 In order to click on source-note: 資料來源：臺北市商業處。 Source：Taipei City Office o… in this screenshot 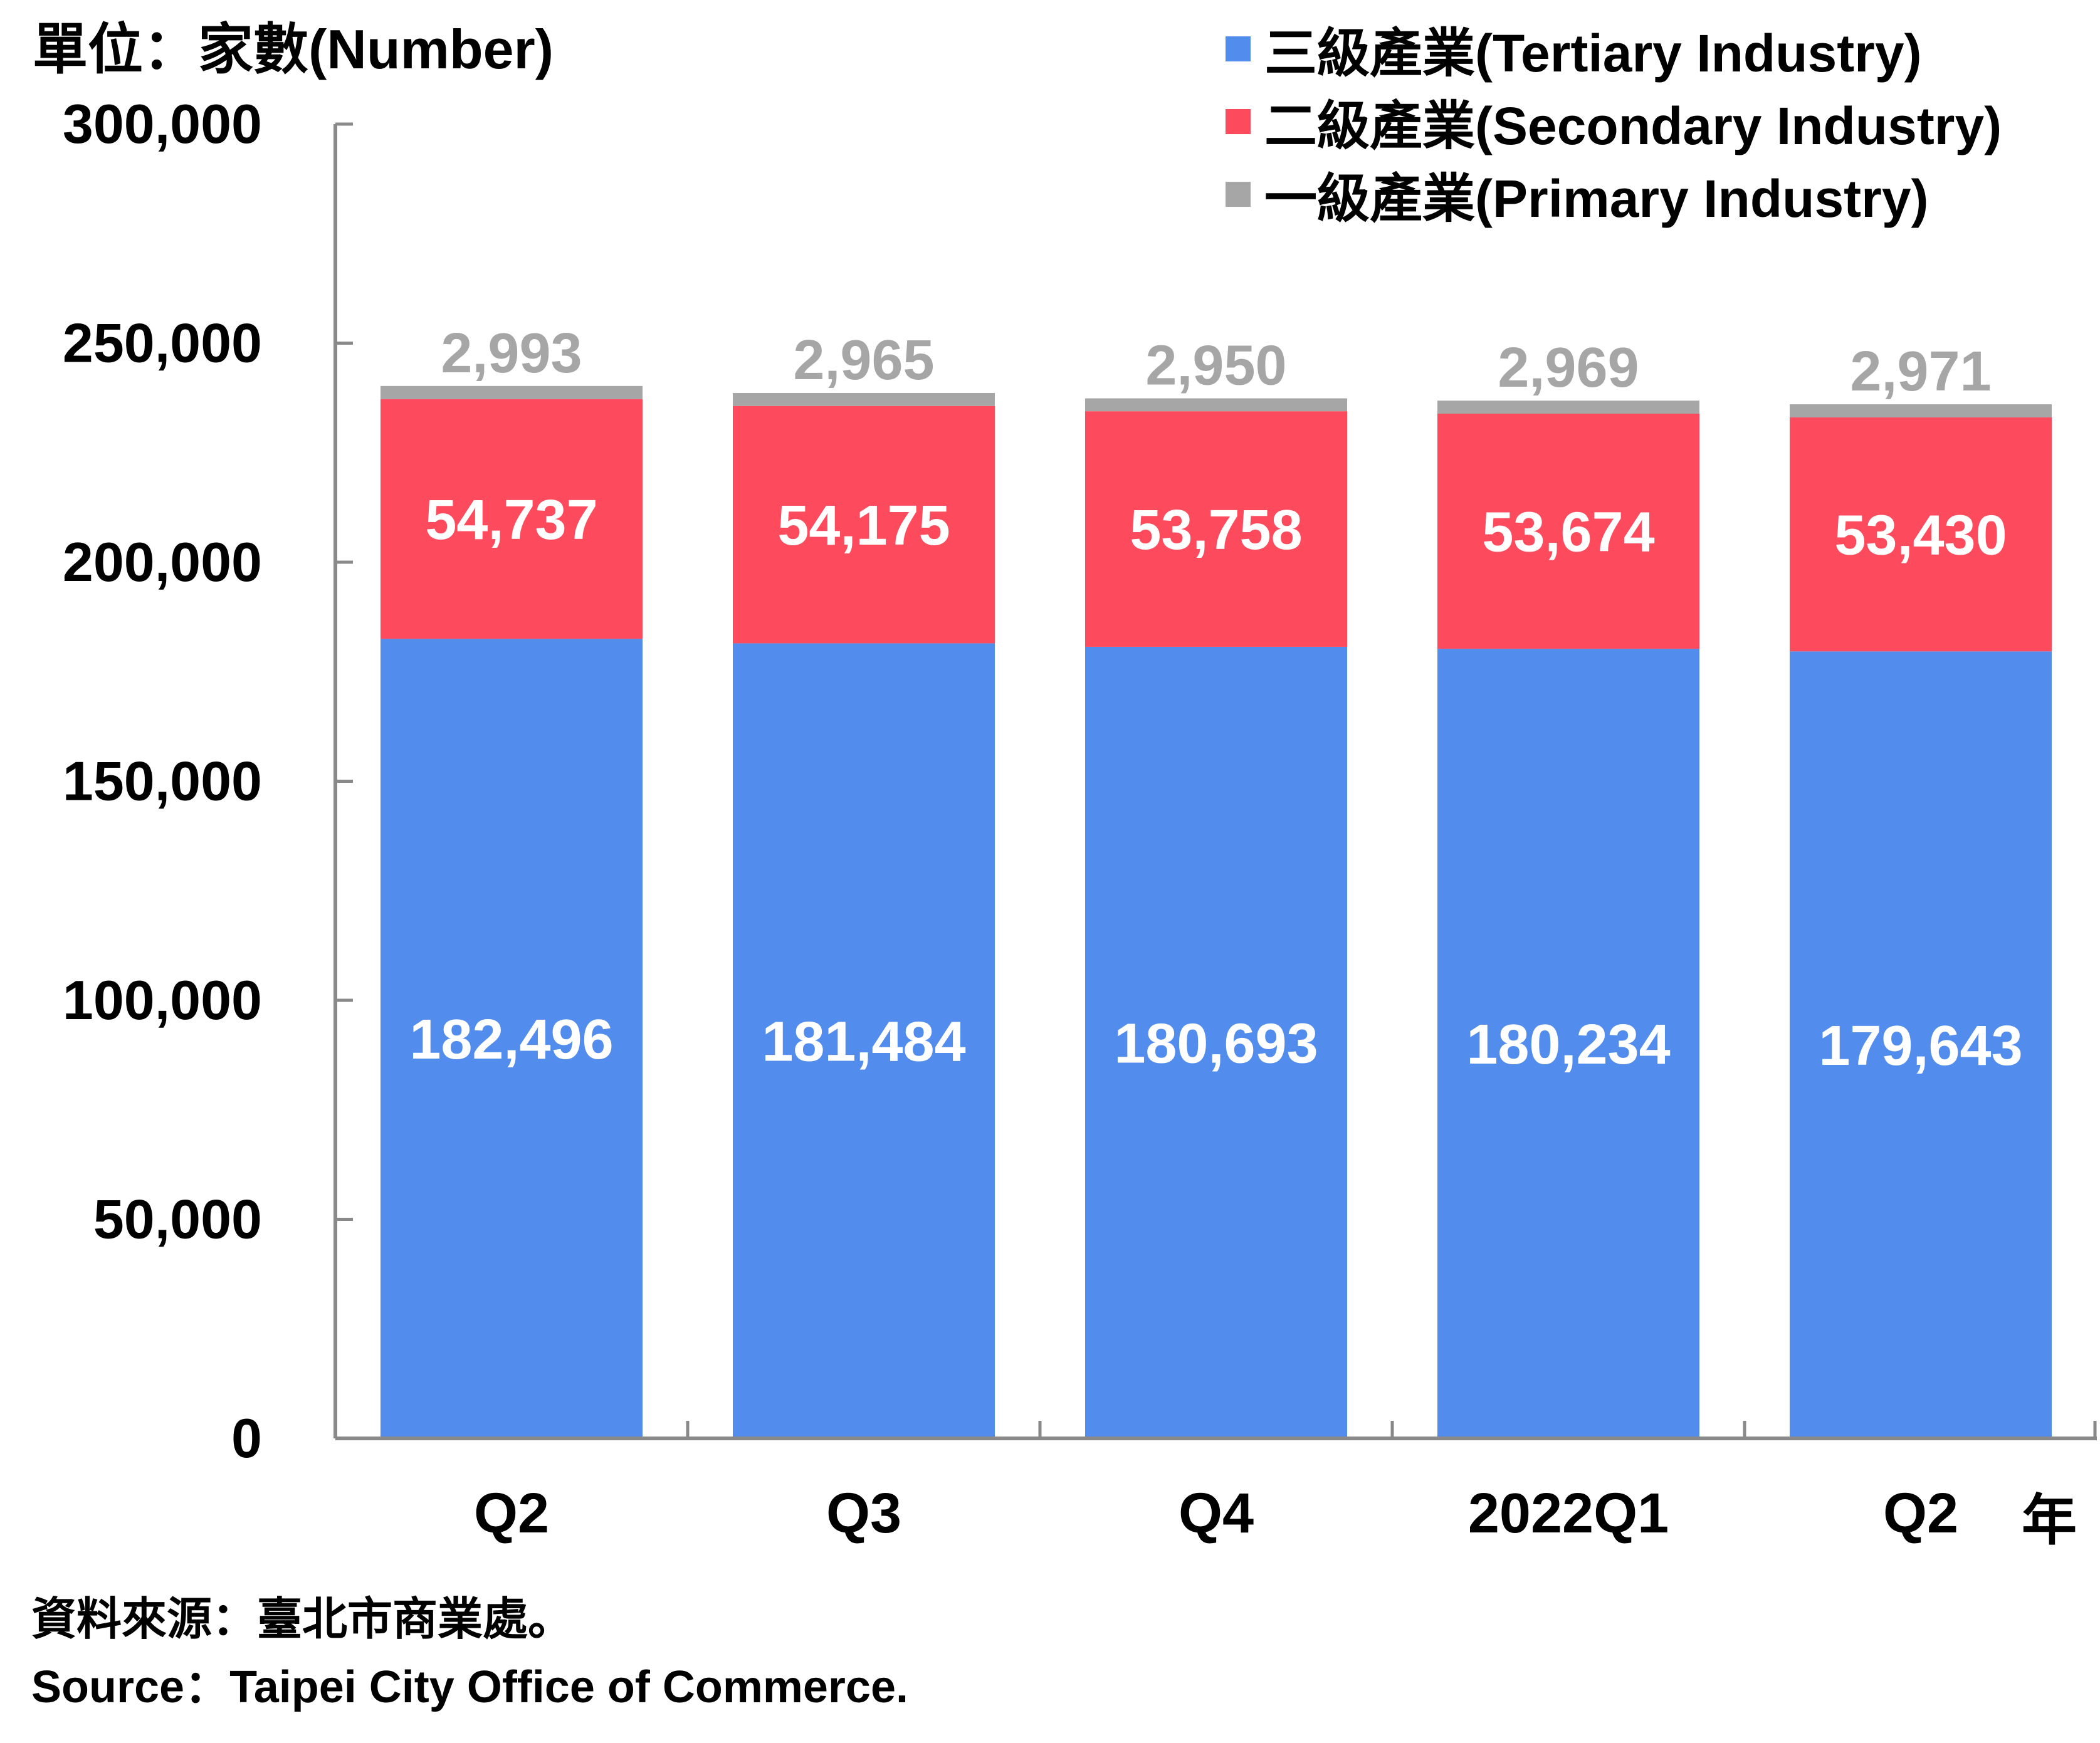, I will do `click(470, 1653)`.